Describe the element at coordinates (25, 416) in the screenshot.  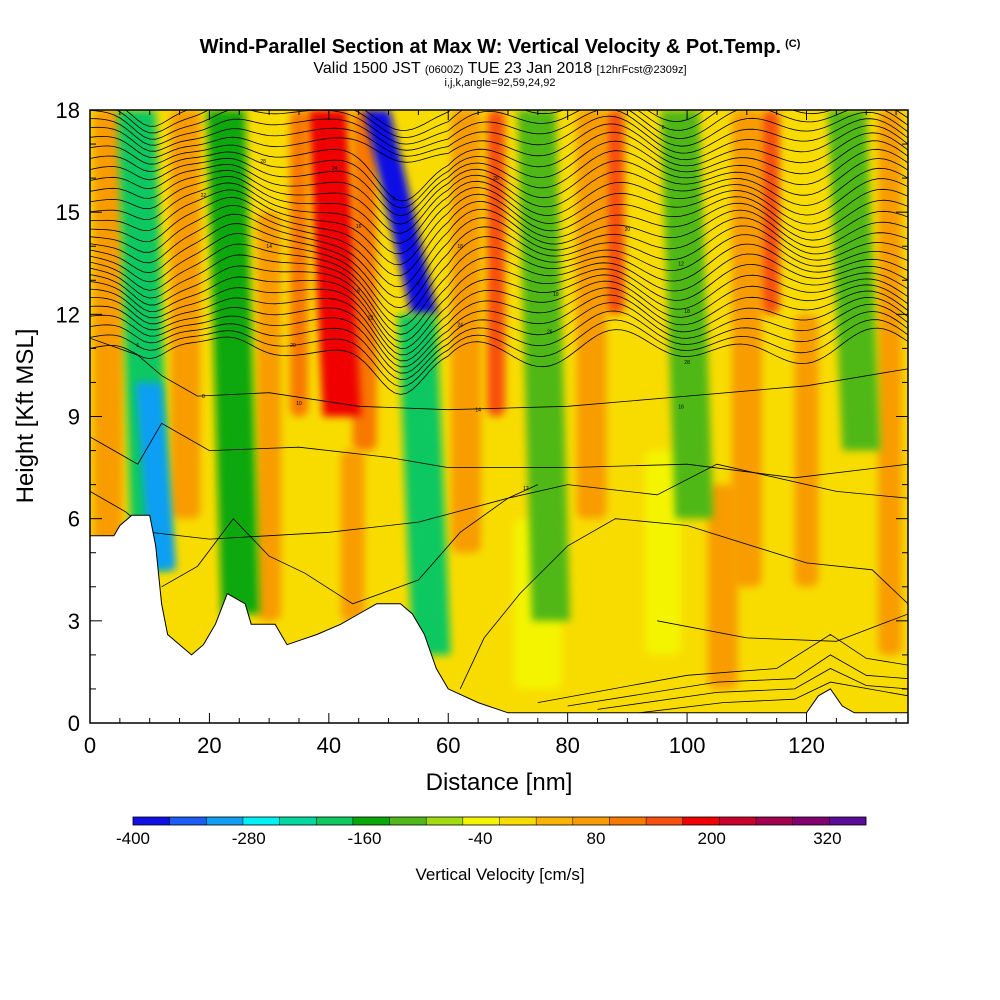
I see `y-axis-label: Height [Kft MSL]` at that location.